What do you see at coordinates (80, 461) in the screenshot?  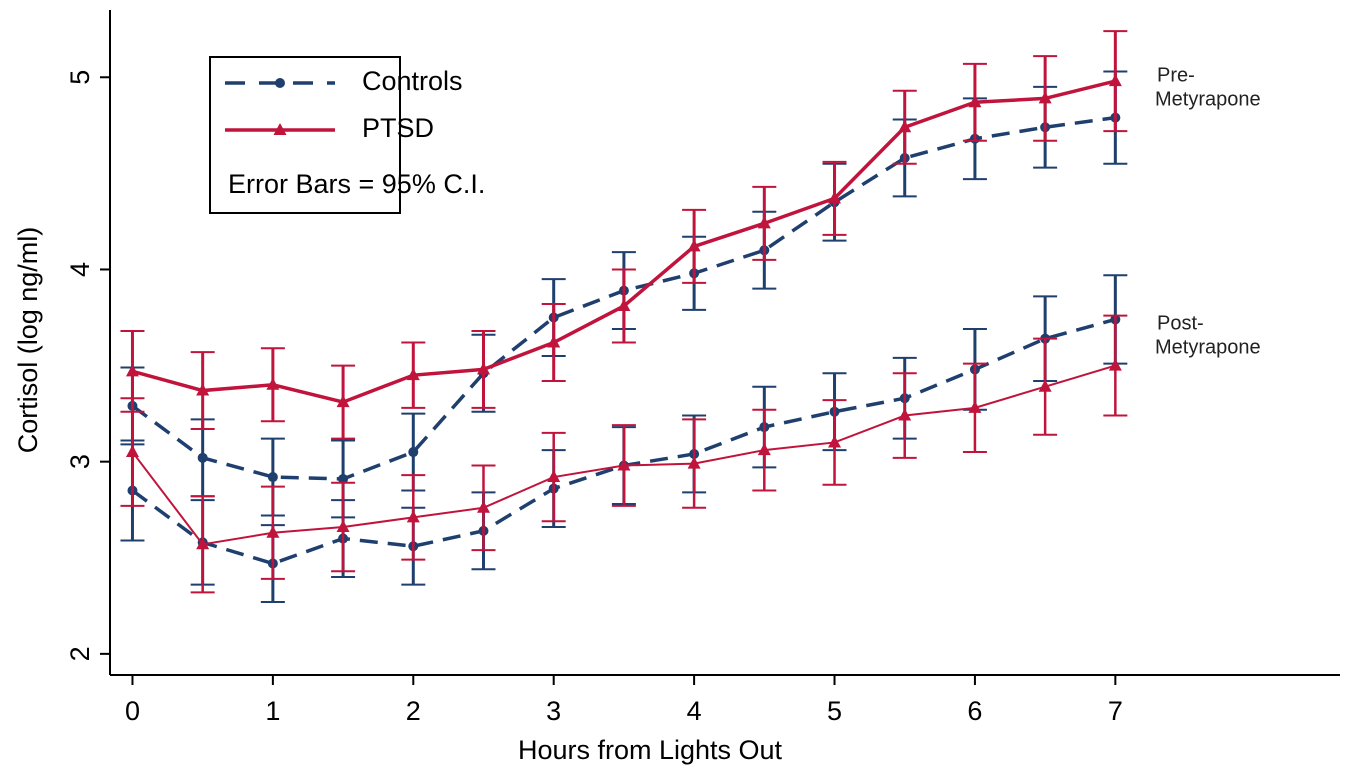 I see `y-tick-label: 3` at bounding box center [80, 461].